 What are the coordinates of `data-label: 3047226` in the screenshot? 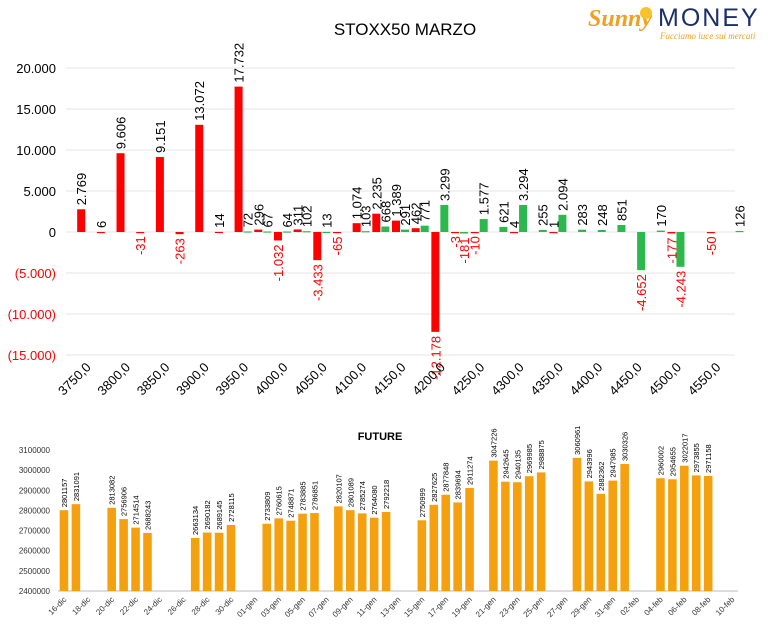 It's located at (493, 442).